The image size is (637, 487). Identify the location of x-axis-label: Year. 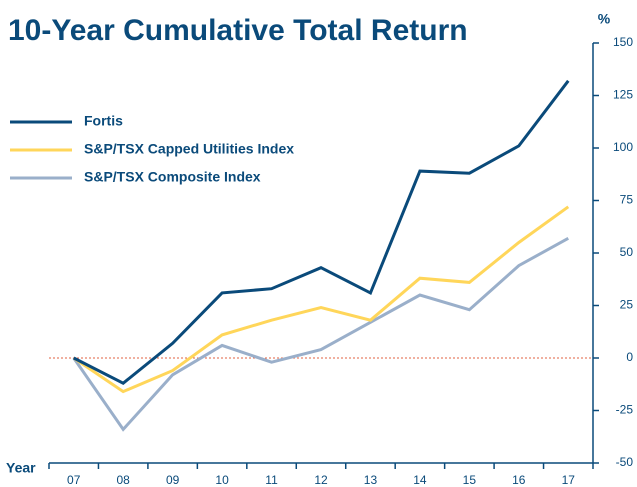
(21, 468).